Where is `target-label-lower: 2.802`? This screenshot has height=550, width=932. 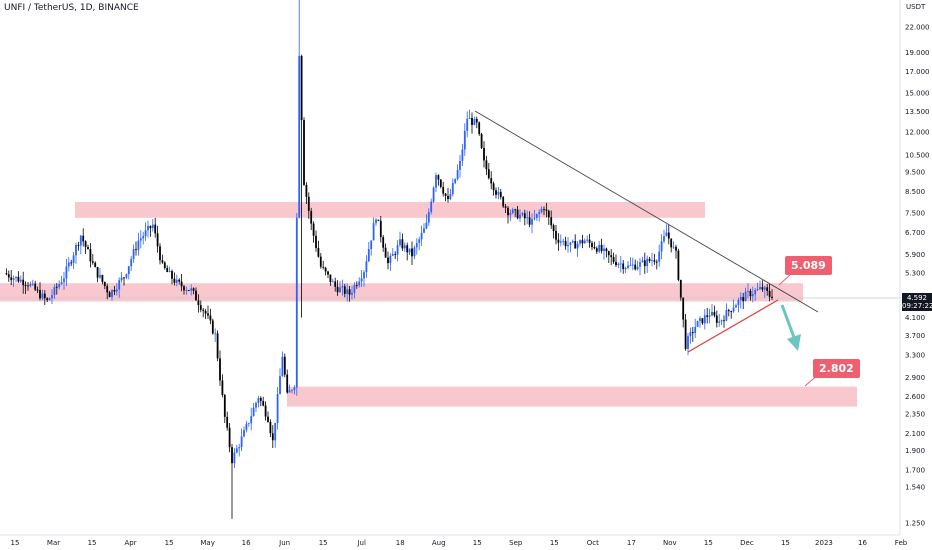 target-label-lower: 2.802 is located at coordinates (836, 368).